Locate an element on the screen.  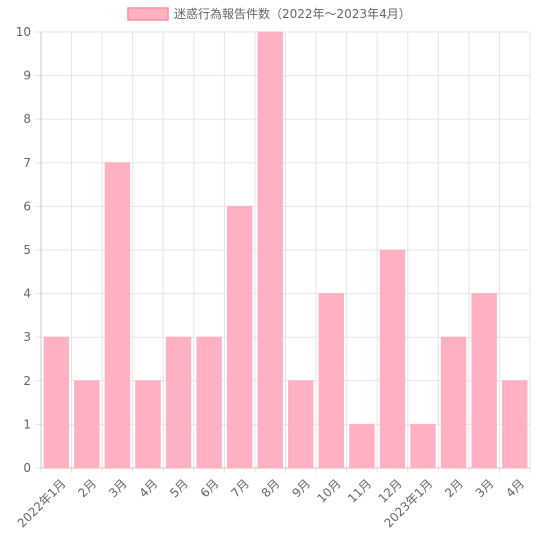
x-tick-label: 8月 is located at coordinates (271, 488).